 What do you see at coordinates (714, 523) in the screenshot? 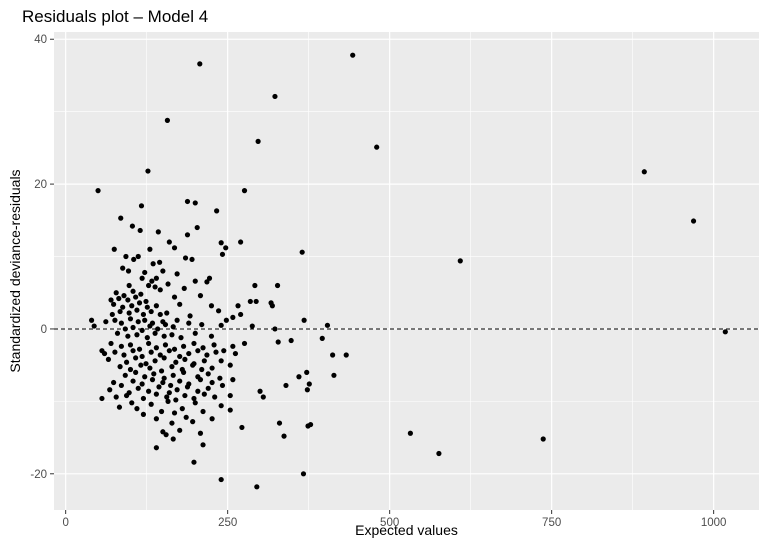
I see `x-tick-label: 1000` at bounding box center [714, 523].